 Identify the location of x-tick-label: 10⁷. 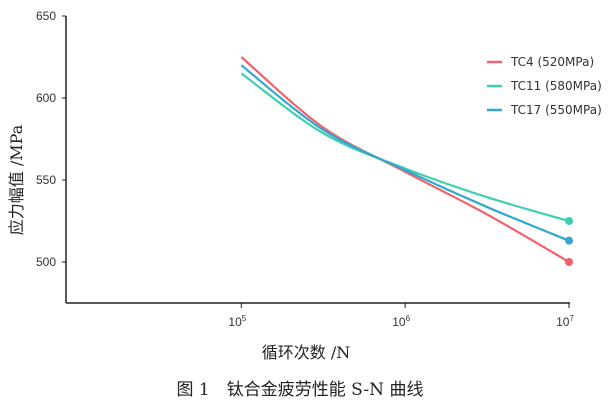
(565, 321).